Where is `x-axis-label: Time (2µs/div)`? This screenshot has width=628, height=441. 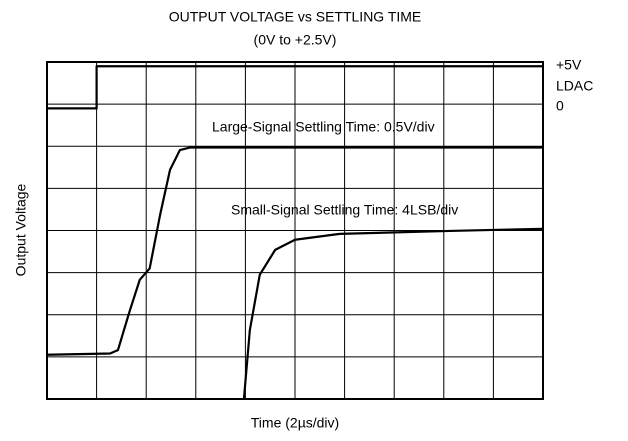
x-axis-label: Time (2µs/div) is located at coordinates (295, 423).